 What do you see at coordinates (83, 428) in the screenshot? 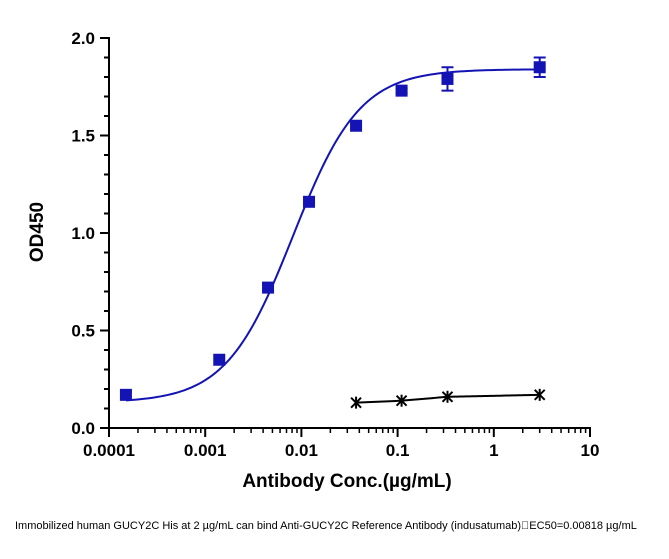
I see `y-tick-label: 0.0` at bounding box center [83, 428].